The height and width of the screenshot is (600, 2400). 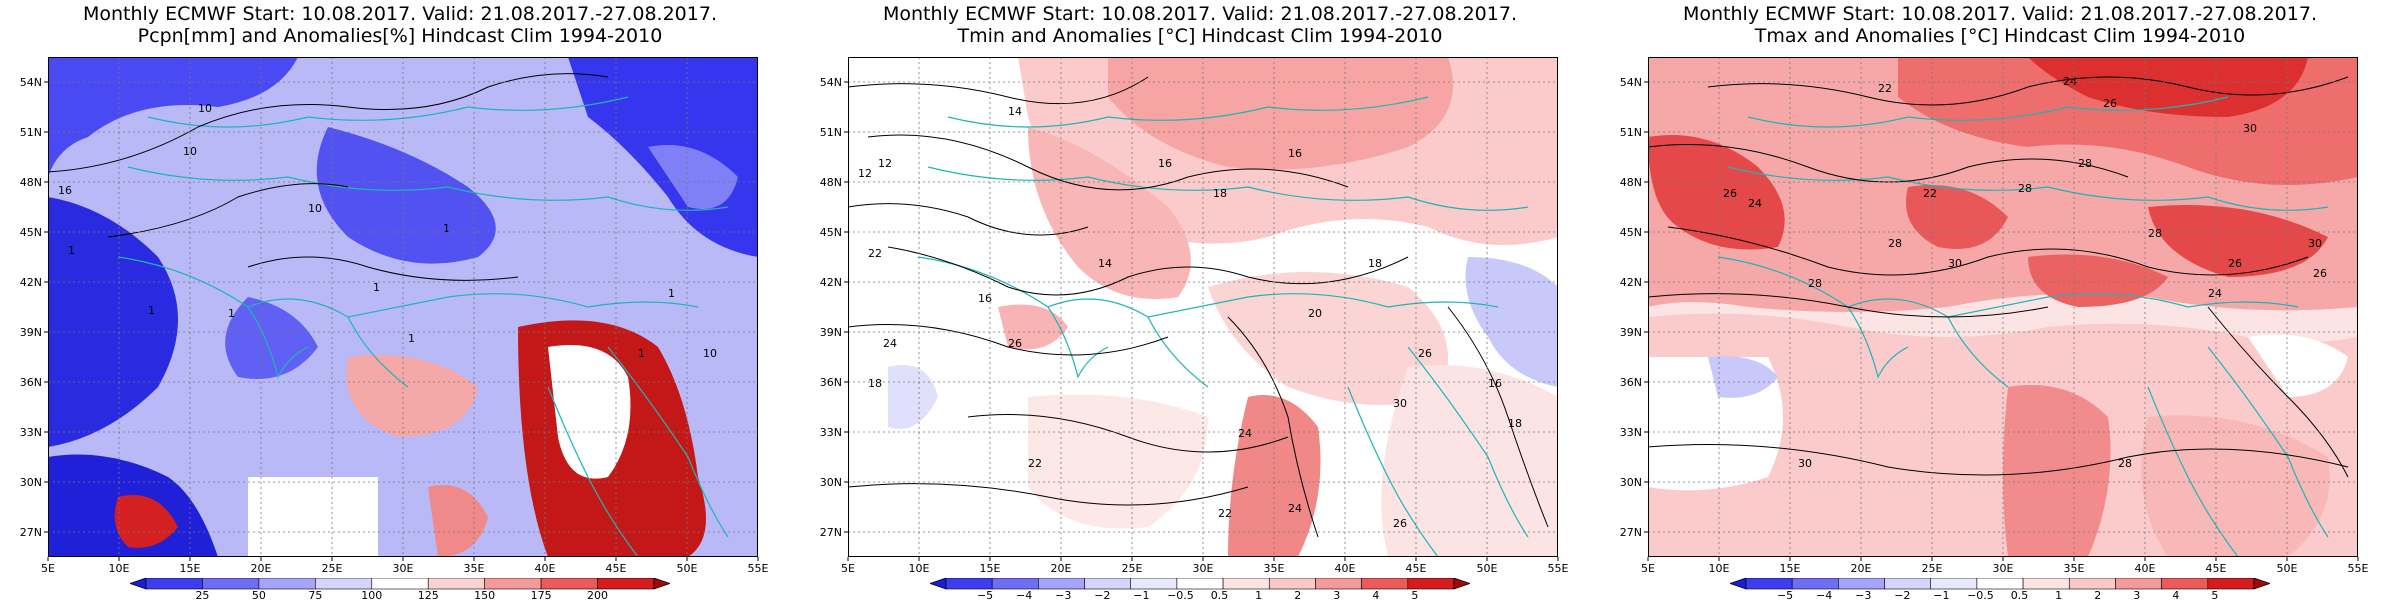 I want to click on lon-tick-label: 10E, so click(x=1719, y=568).